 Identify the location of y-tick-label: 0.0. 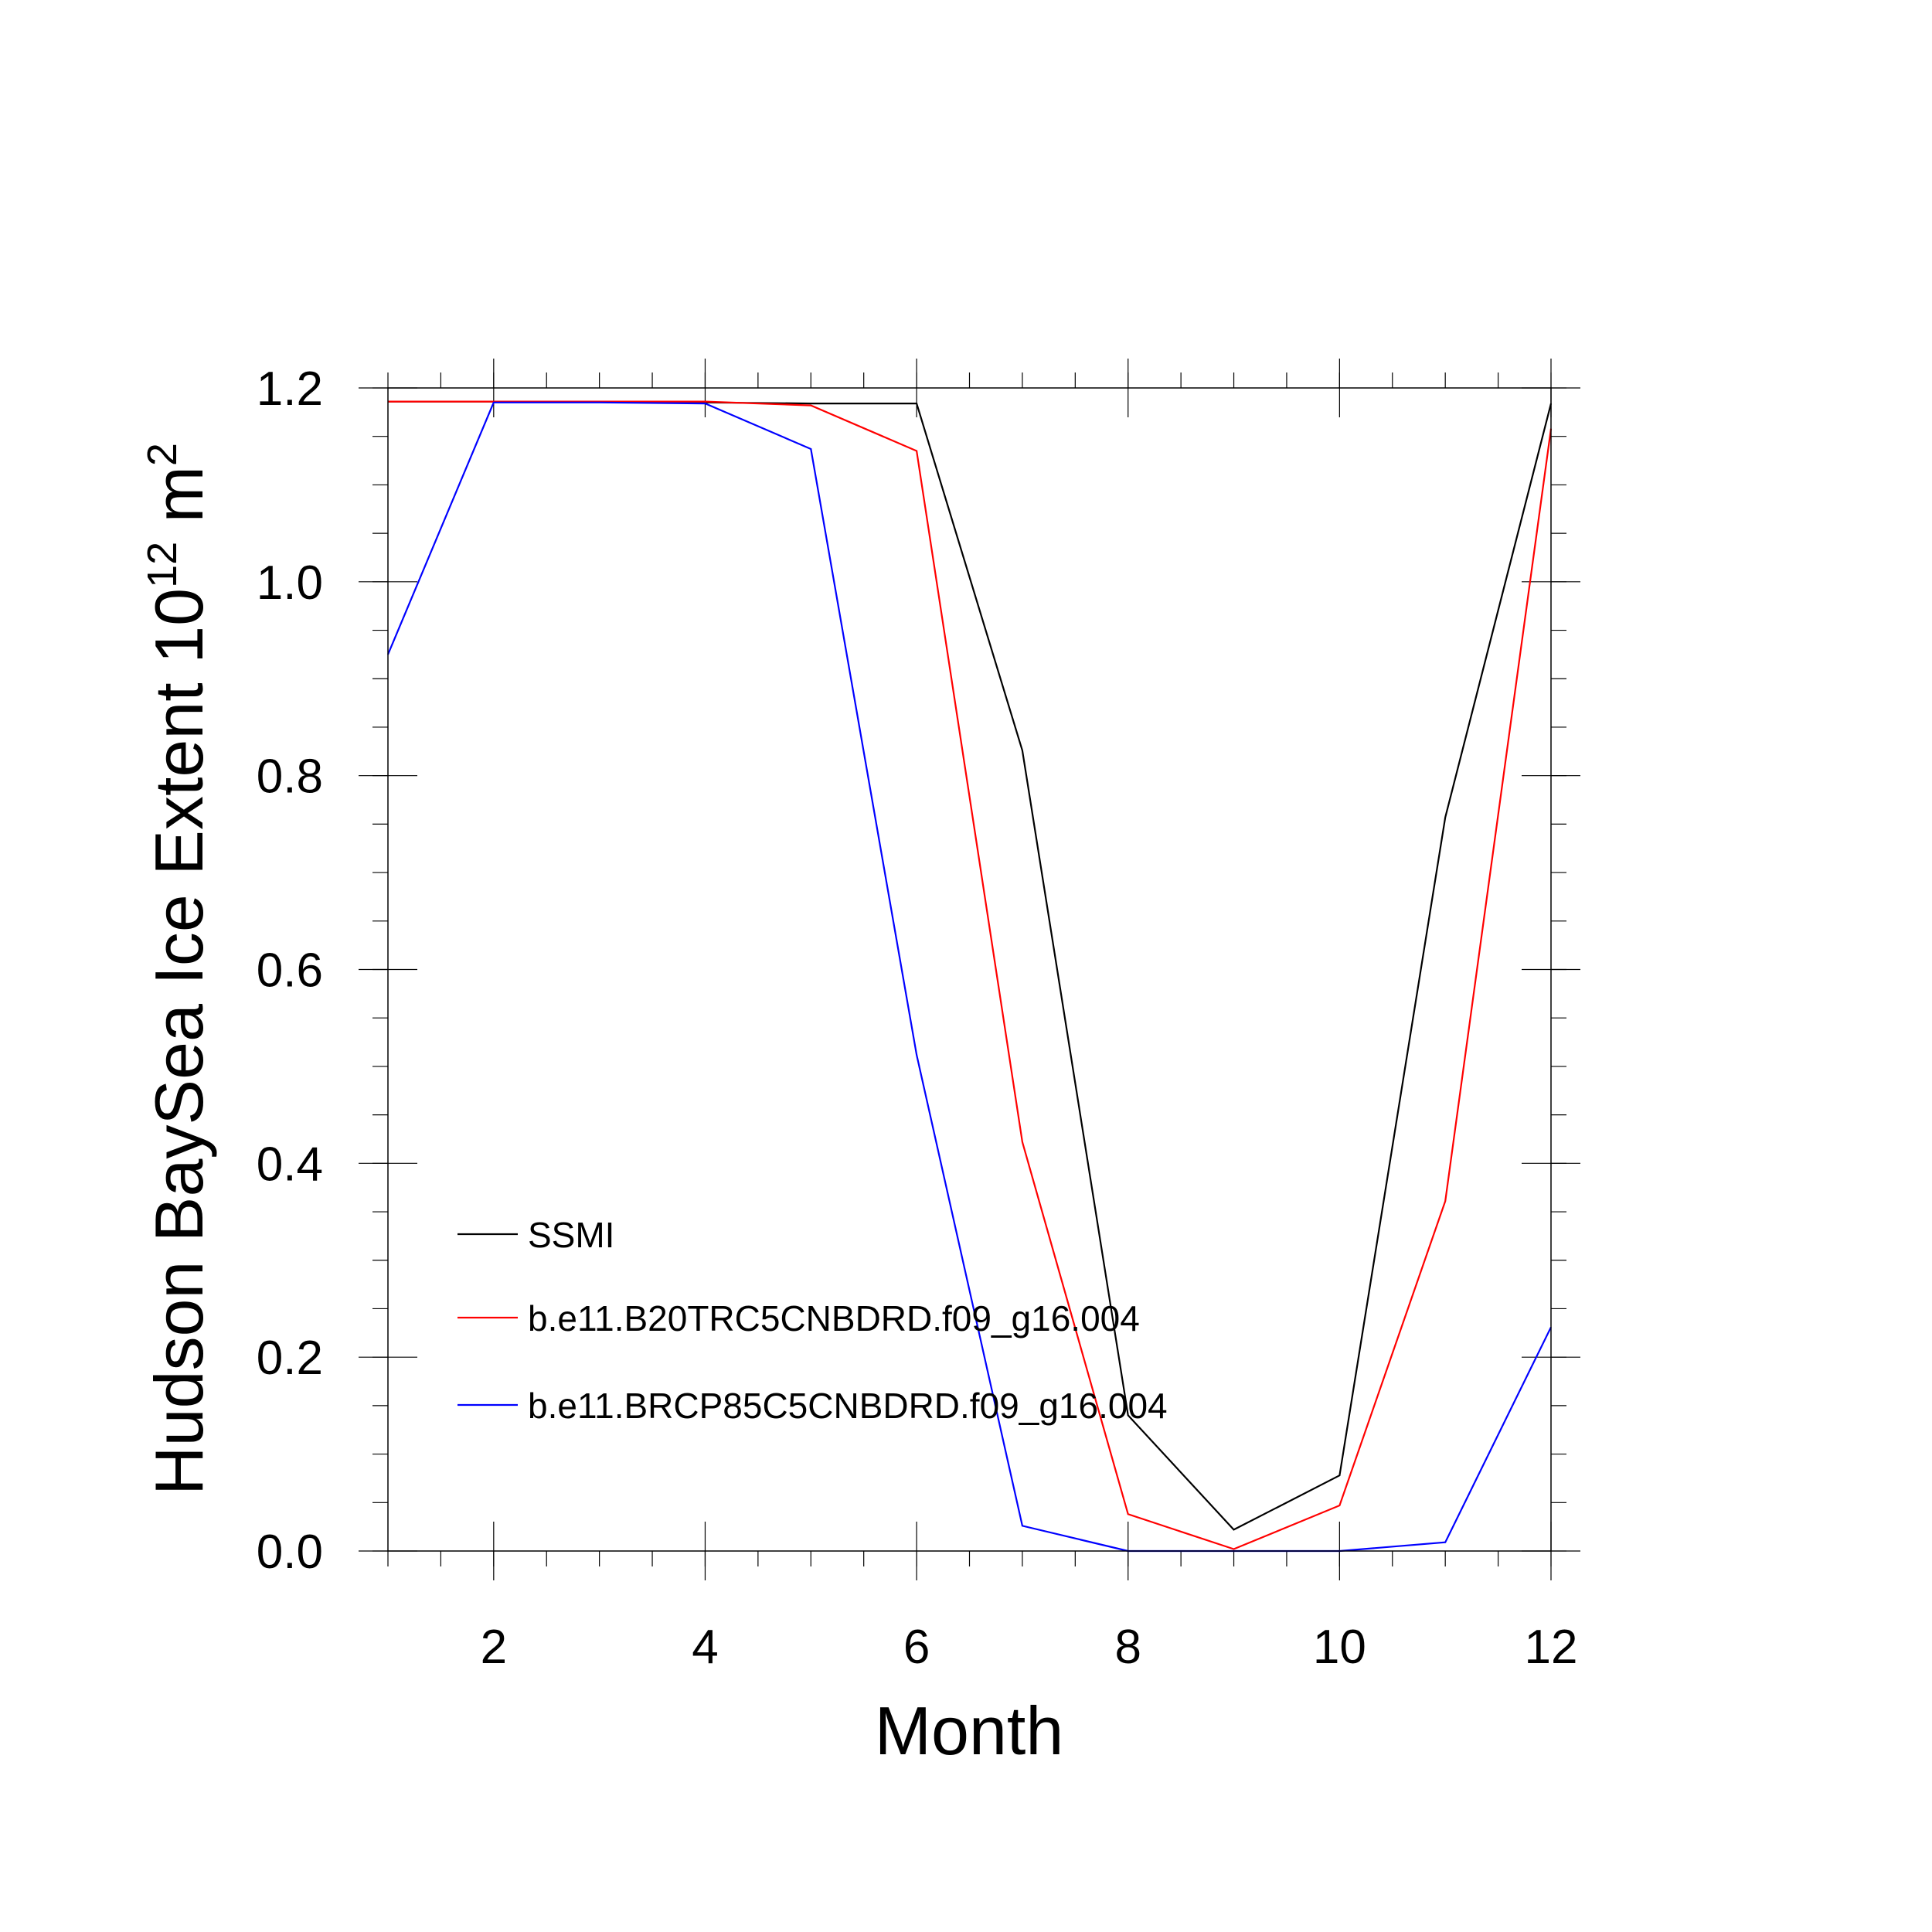
(290, 1553).